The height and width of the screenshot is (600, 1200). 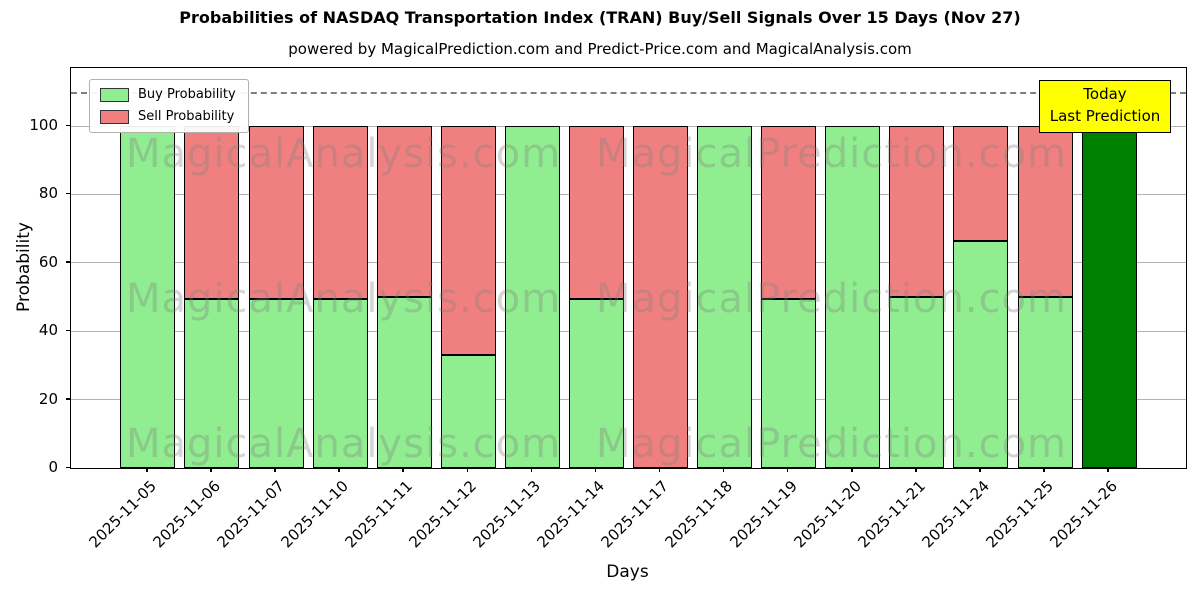 I want to click on legend-item-sell: Sell Probability, so click(x=168, y=116).